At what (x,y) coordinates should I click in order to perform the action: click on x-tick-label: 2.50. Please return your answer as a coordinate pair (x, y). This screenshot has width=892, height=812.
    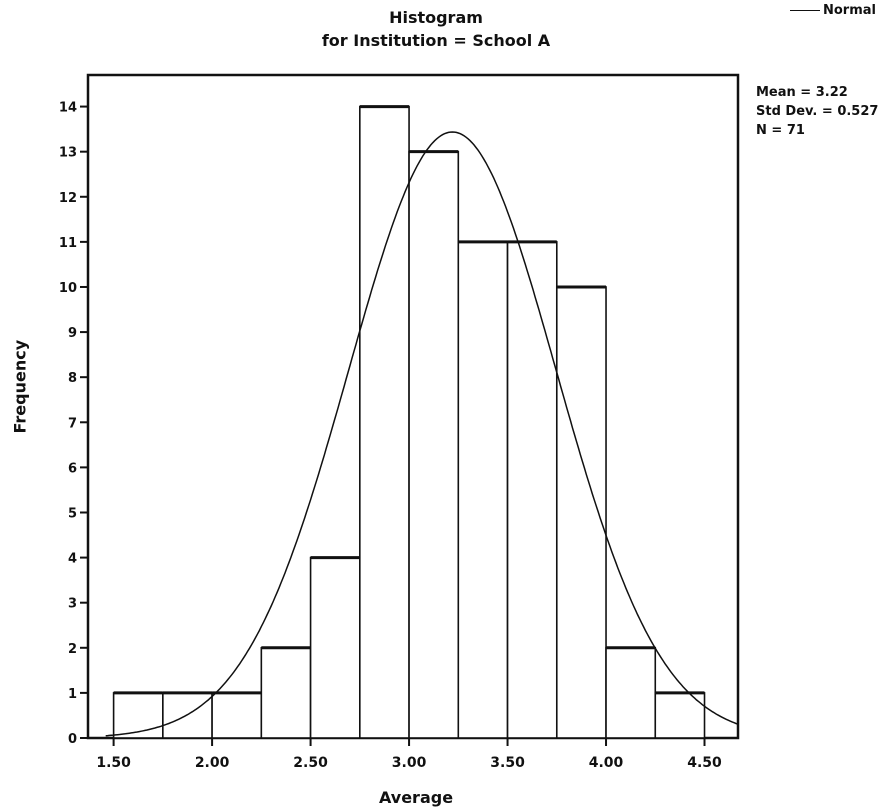
    Looking at the image, I should click on (310, 763).